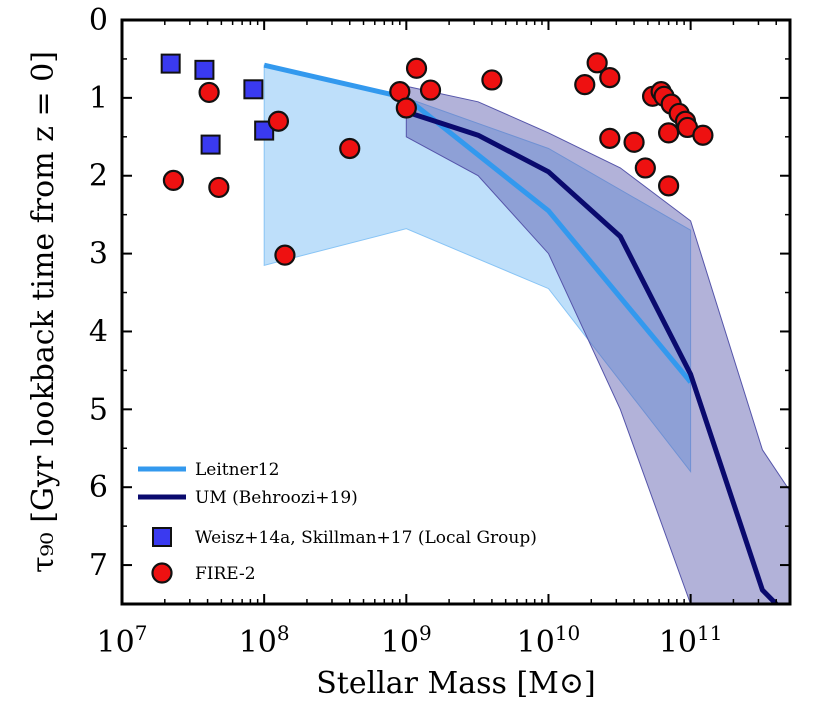 The width and height of the screenshot is (814, 712). I want to click on y-tick-label: 2, so click(98, 176).